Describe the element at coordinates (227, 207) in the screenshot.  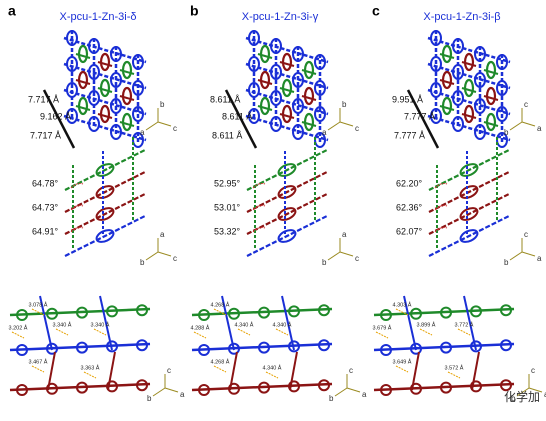
I see `angle-label: 53.01°` at that location.